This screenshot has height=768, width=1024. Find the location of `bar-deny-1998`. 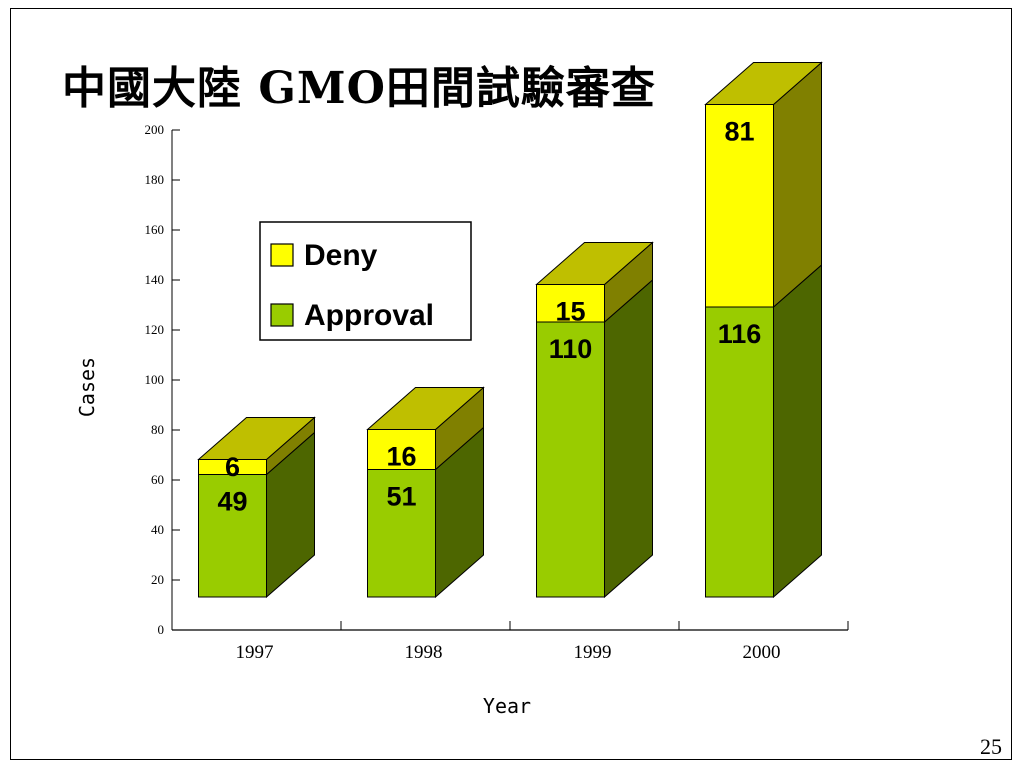

bar-deny-1998 is located at coordinates (401, 449).